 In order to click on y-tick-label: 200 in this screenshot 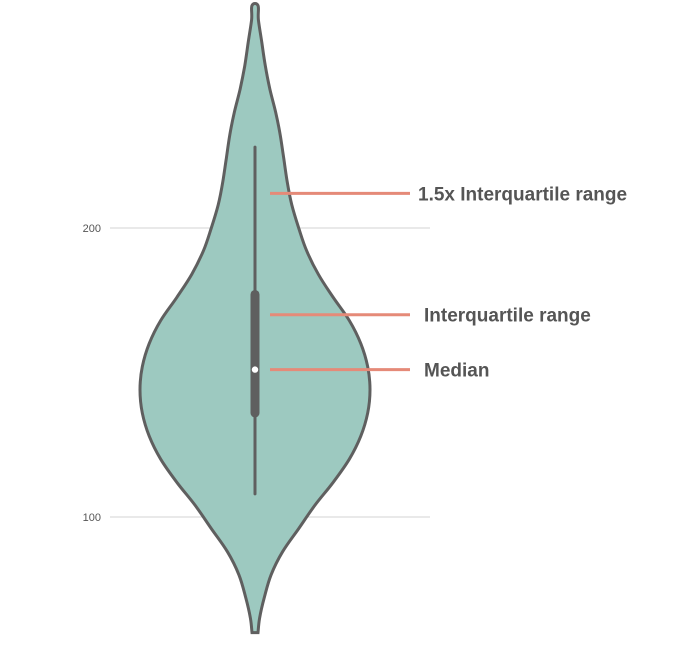, I will do `click(92, 229)`.